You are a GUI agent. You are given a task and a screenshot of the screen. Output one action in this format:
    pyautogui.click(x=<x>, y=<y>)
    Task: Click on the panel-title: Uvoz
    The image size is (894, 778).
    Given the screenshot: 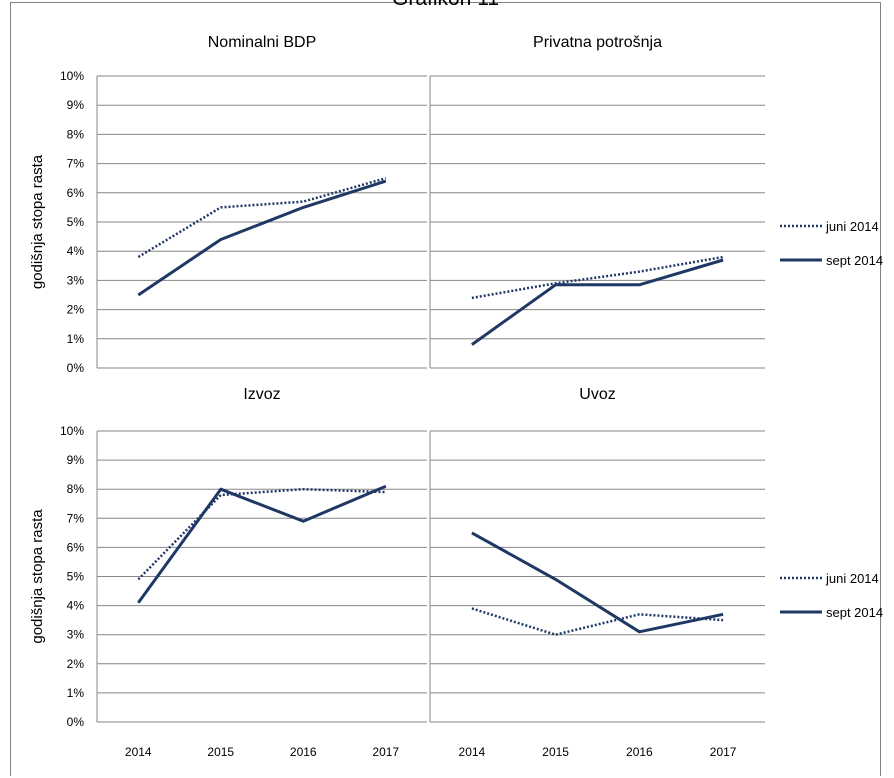 What is the action you would take?
    pyautogui.click(x=597, y=394)
    